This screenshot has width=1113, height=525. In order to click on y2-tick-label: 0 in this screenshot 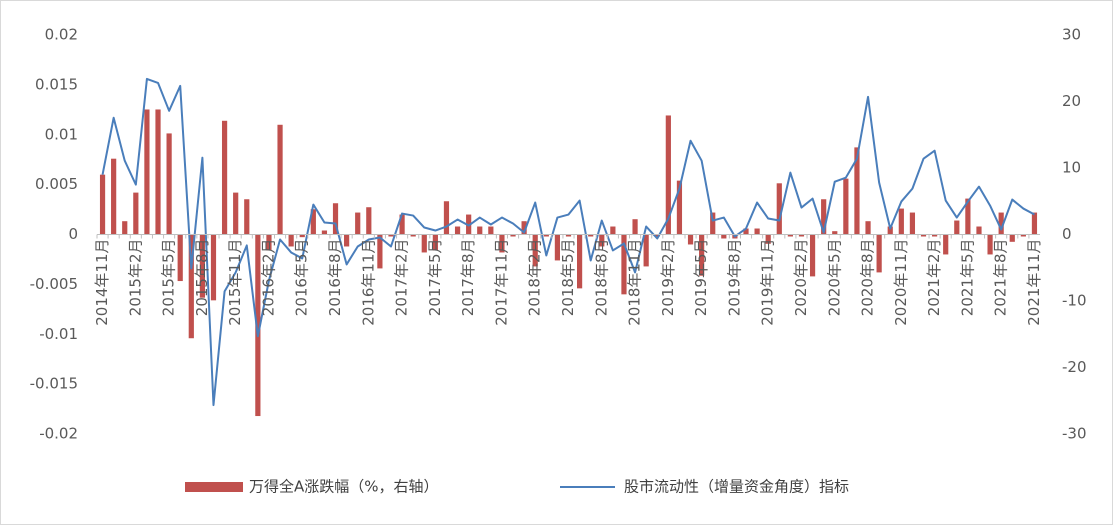, I will do `click(1067, 234)`.